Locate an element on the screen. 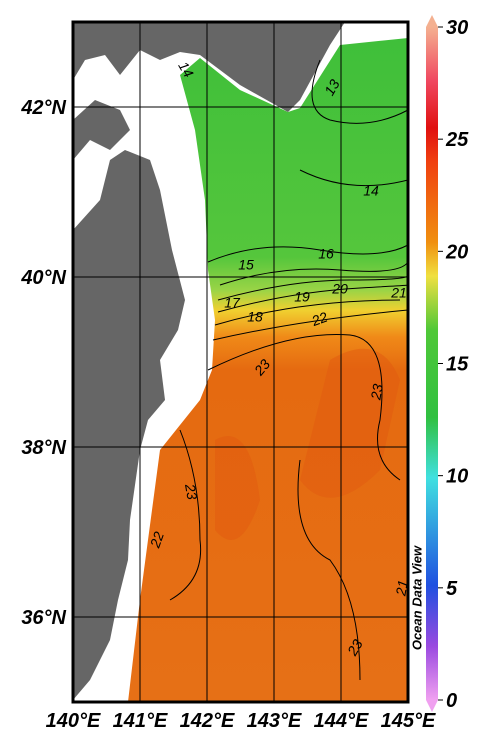 This screenshot has width=480, height=754. y-tick-label: 36°N is located at coordinates (43, 618).